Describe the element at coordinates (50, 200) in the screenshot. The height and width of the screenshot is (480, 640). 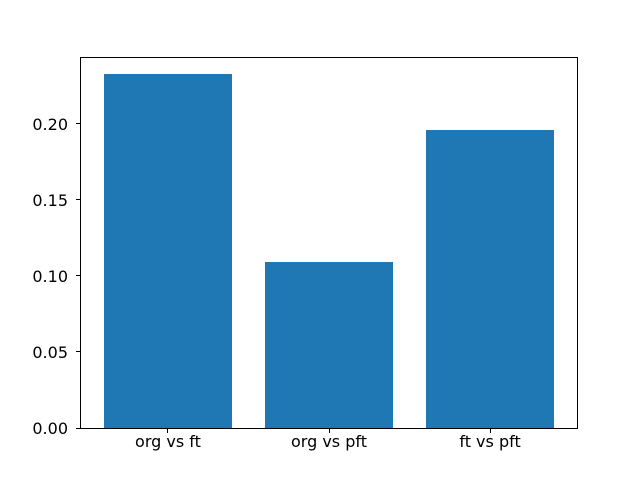
I see `y-axis-tick-label: 0.15` at that location.